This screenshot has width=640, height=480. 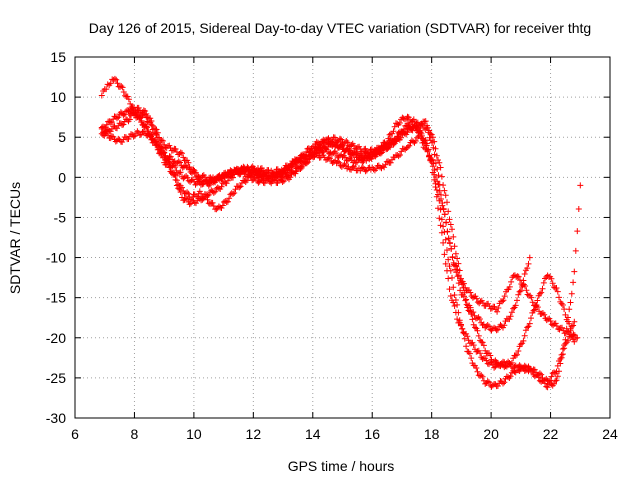 What do you see at coordinates (551, 434) in the screenshot?
I see `x-tick-label: 22` at bounding box center [551, 434].